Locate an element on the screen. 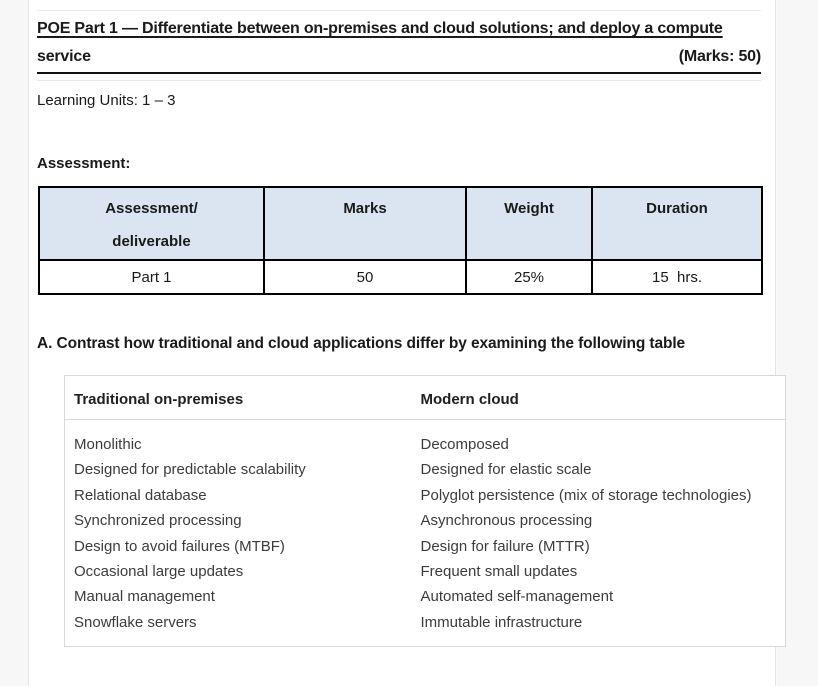  assessment-table-header-duration: Duration is located at coordinates (677, 223).